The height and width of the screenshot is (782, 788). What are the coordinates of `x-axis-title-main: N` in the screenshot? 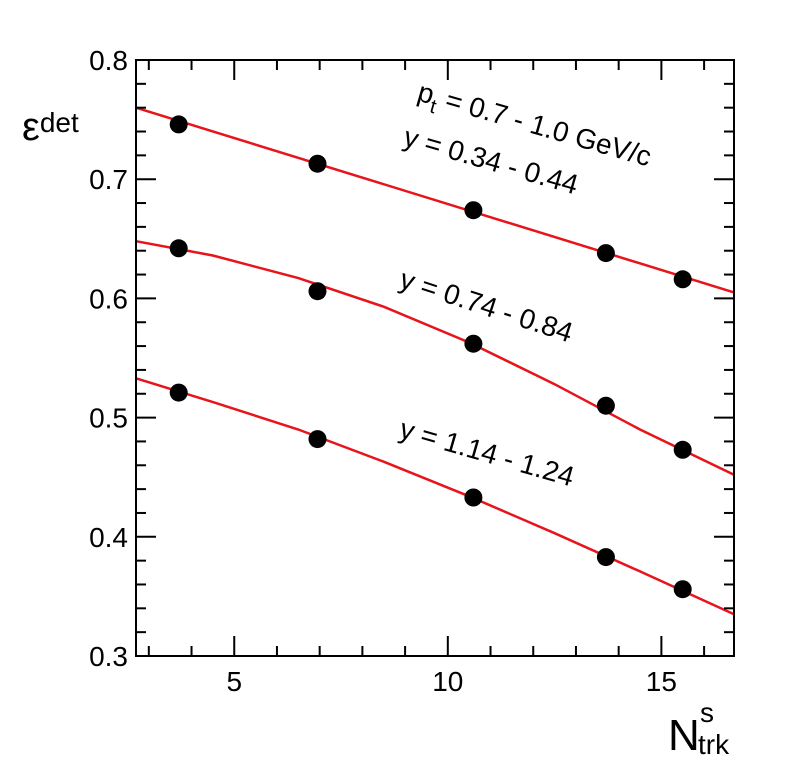 It's located at (684, 735).